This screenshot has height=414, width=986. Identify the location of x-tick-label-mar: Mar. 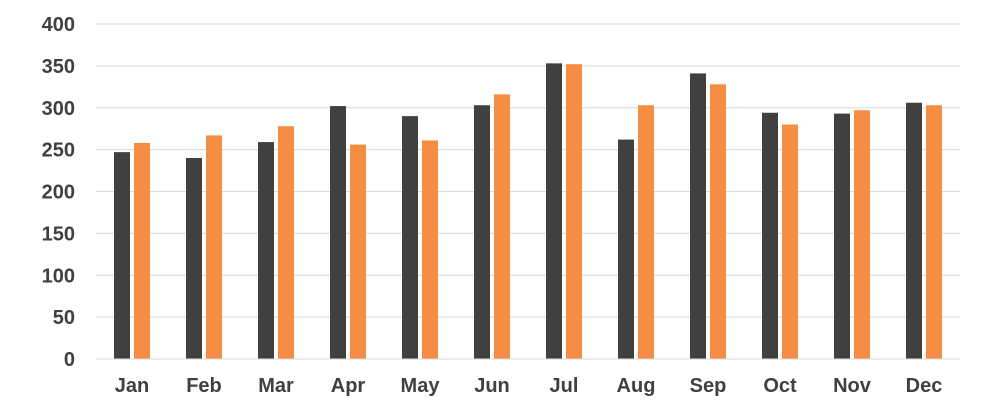
(276, 386).